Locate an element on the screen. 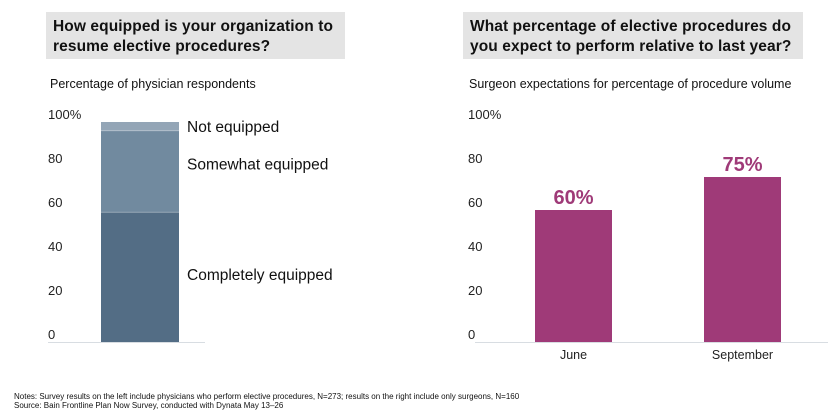  right-y-tick-label: 100% is located at coordinates (485, 114).